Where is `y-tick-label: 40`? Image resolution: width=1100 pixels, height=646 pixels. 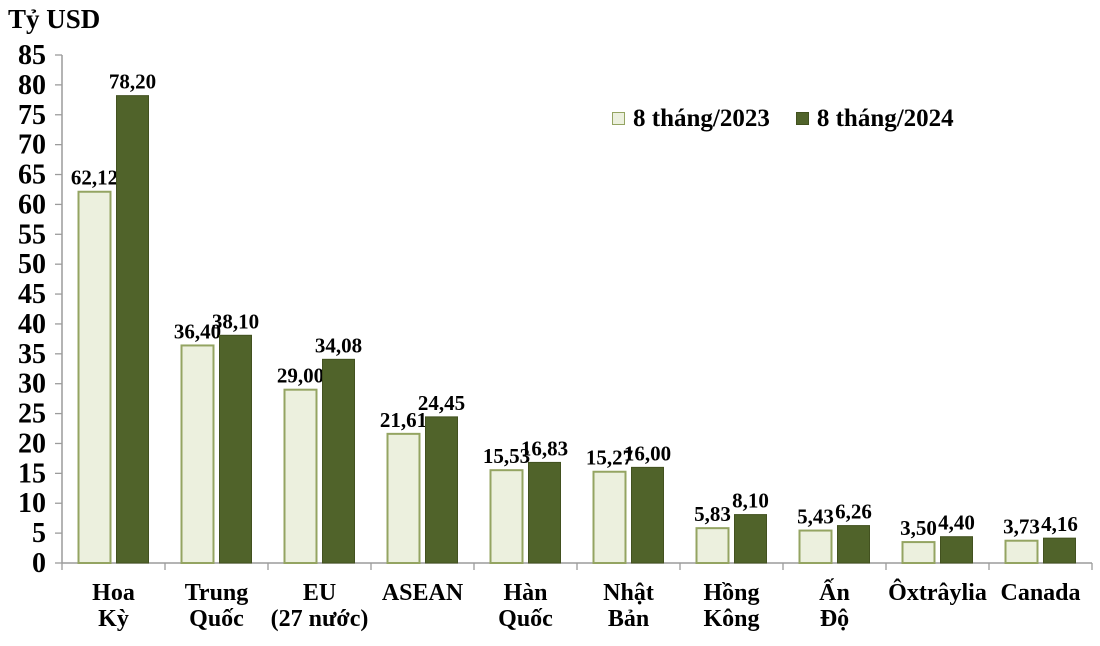 y-tick-label: 40 is located at coordinates (32, 324).